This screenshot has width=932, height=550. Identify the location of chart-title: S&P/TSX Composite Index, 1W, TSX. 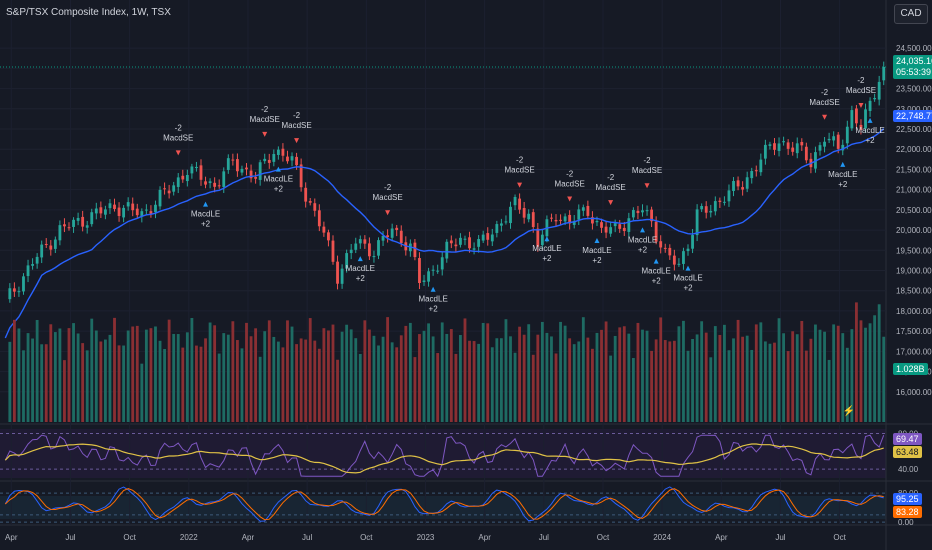
(88, 12).